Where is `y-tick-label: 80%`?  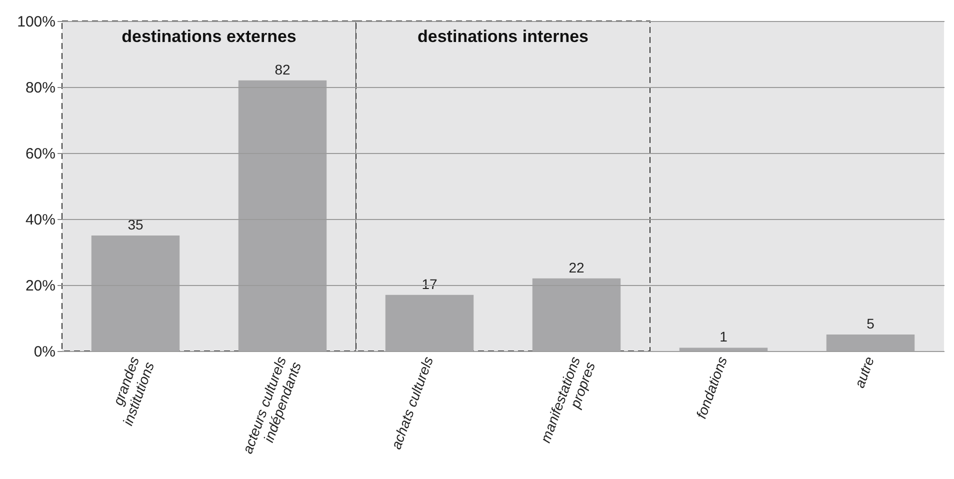 y-tick-label: 80% is located at coordinates (40, 88).